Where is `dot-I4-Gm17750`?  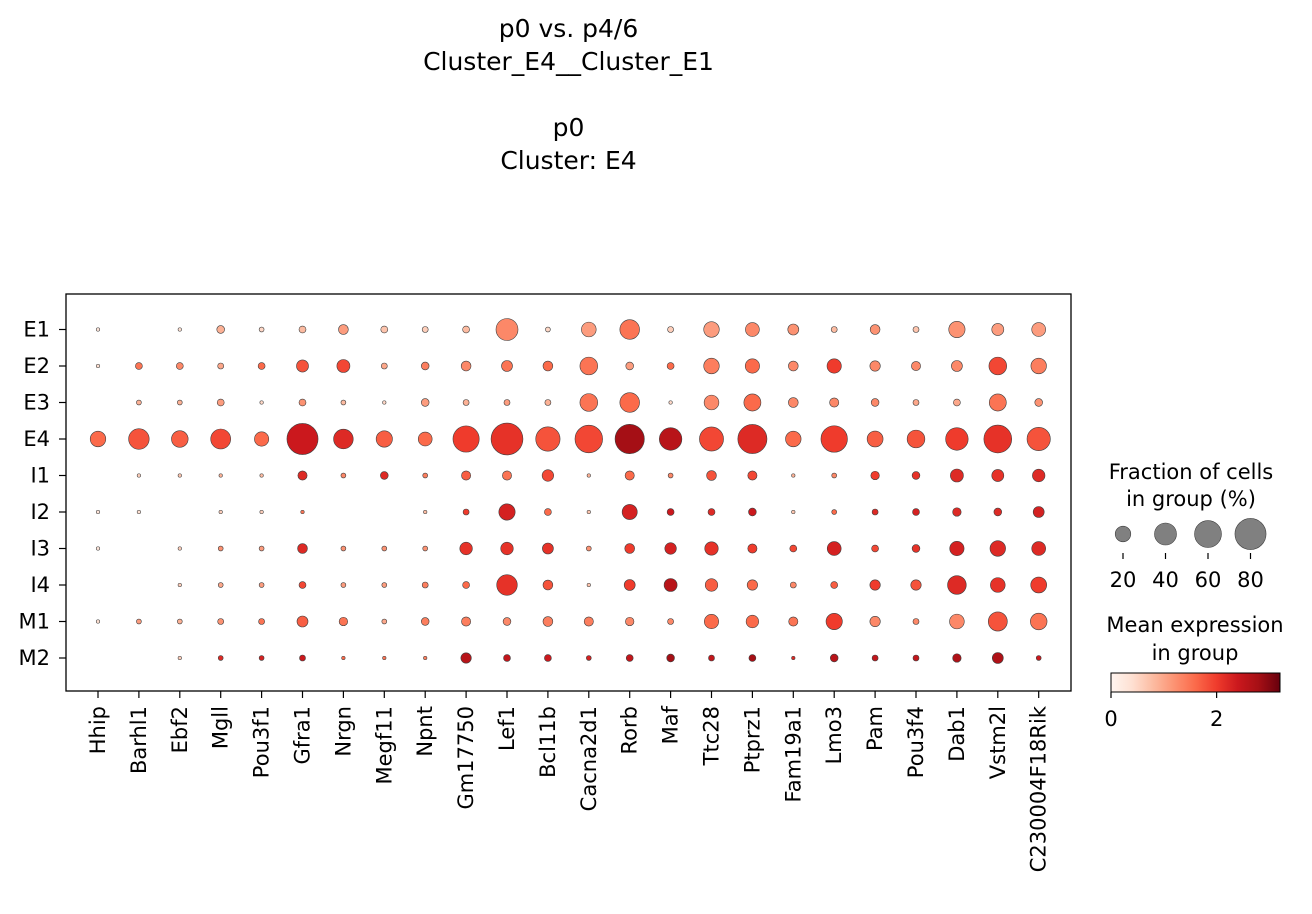
dot-I4-Gm17750 is located at coordinates (466, 585).